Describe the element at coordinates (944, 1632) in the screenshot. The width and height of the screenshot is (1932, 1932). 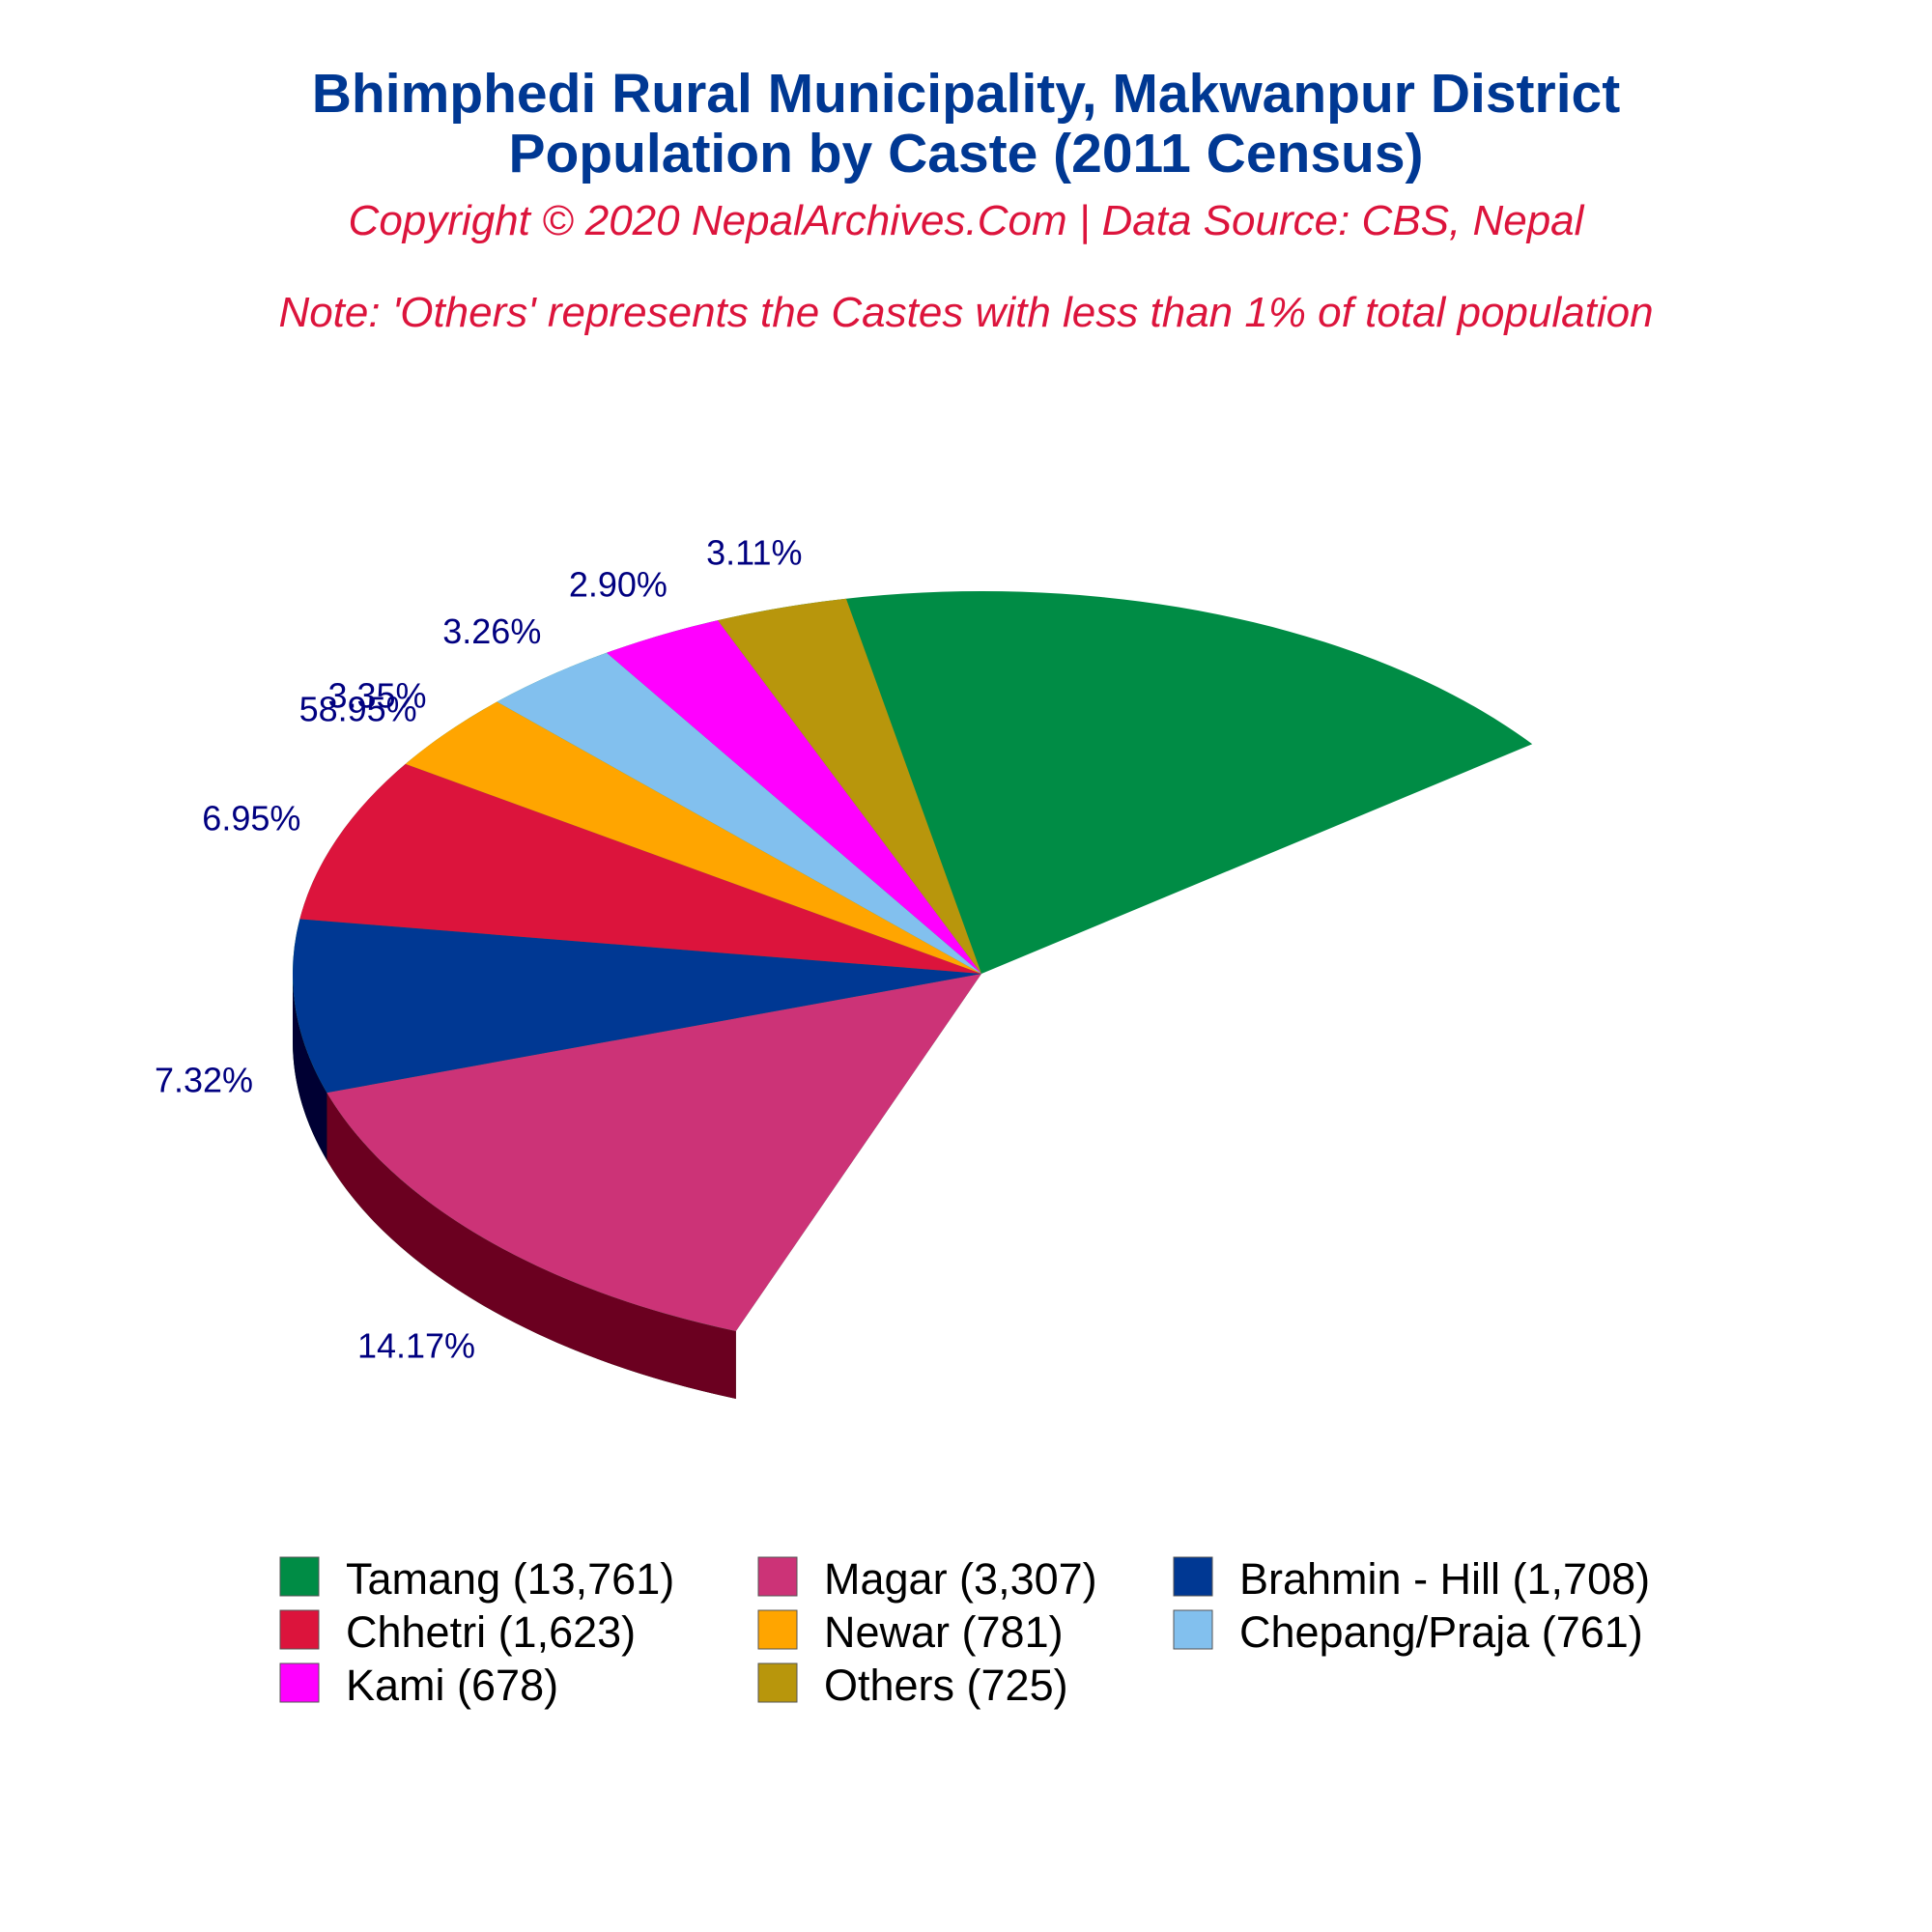
I see `legend-label-4: Newar (781)` at that location.